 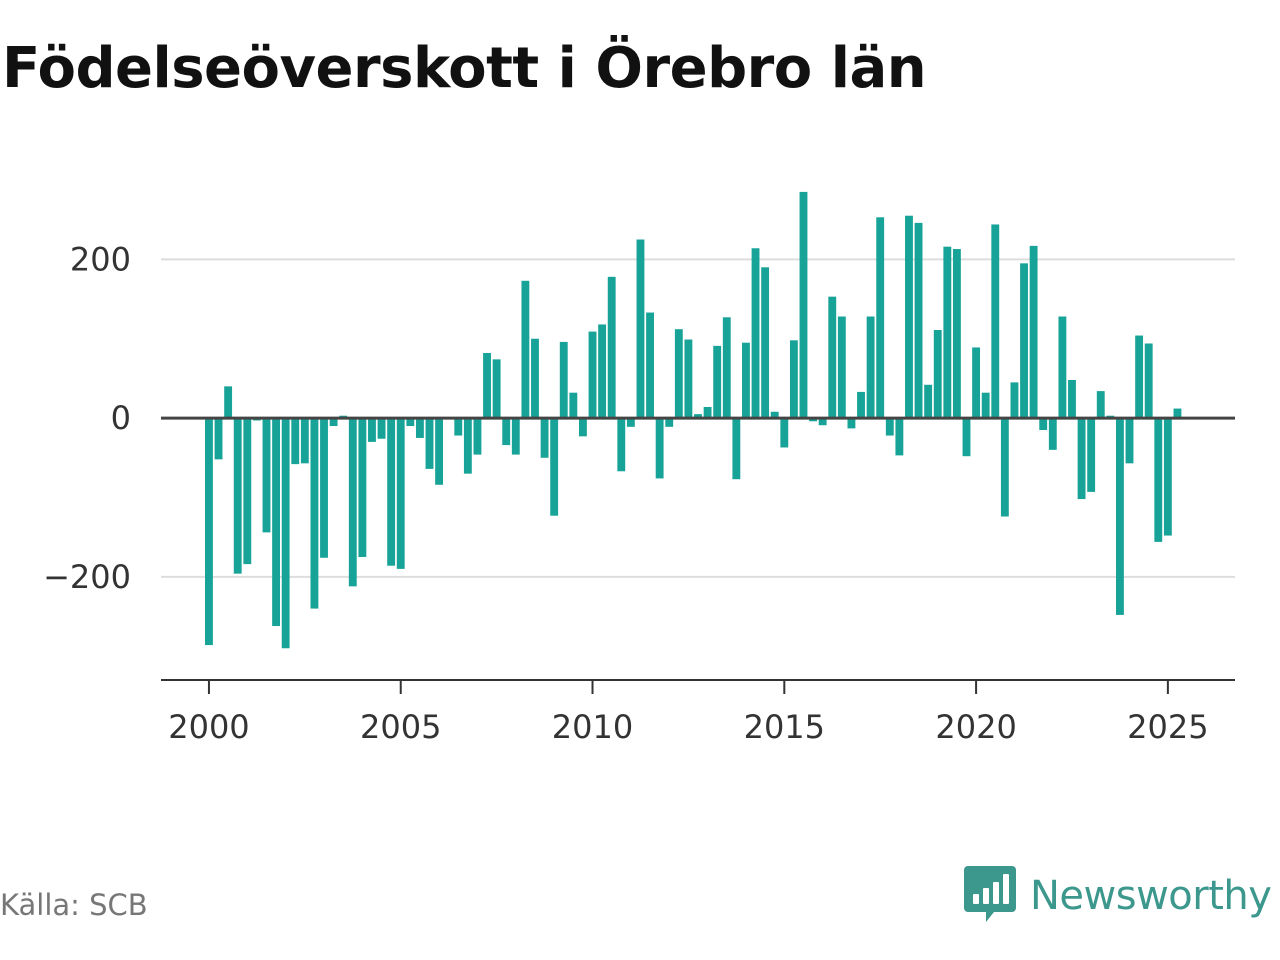 I want to click on newsworthy-logo-icon, so click(x=990, y=896).